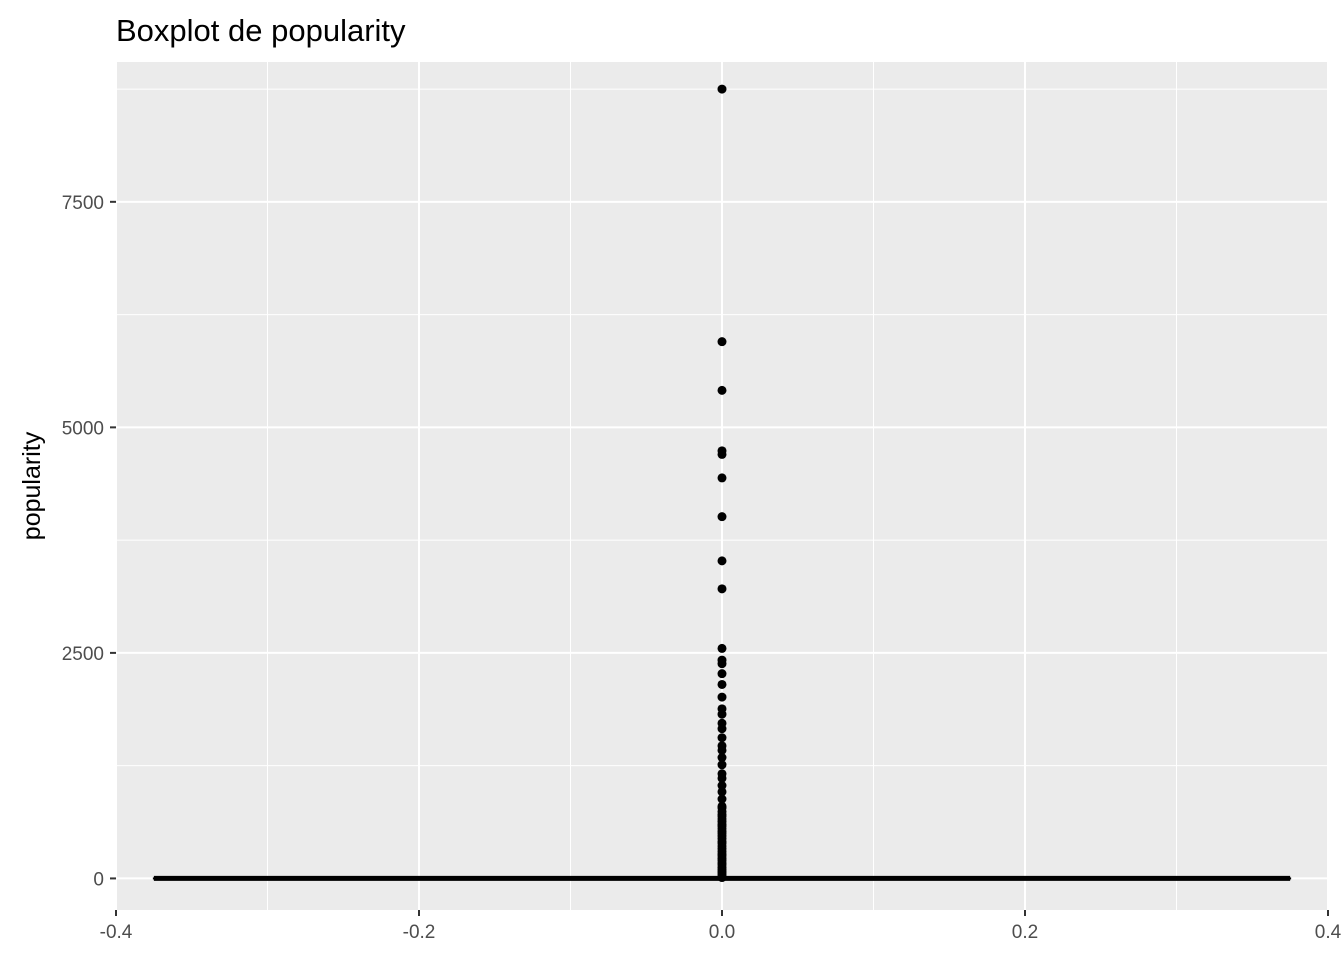  Describe the element at coordinates (116, 932) in the screenshot. I see `x-tick-label: -0.4` at that location.